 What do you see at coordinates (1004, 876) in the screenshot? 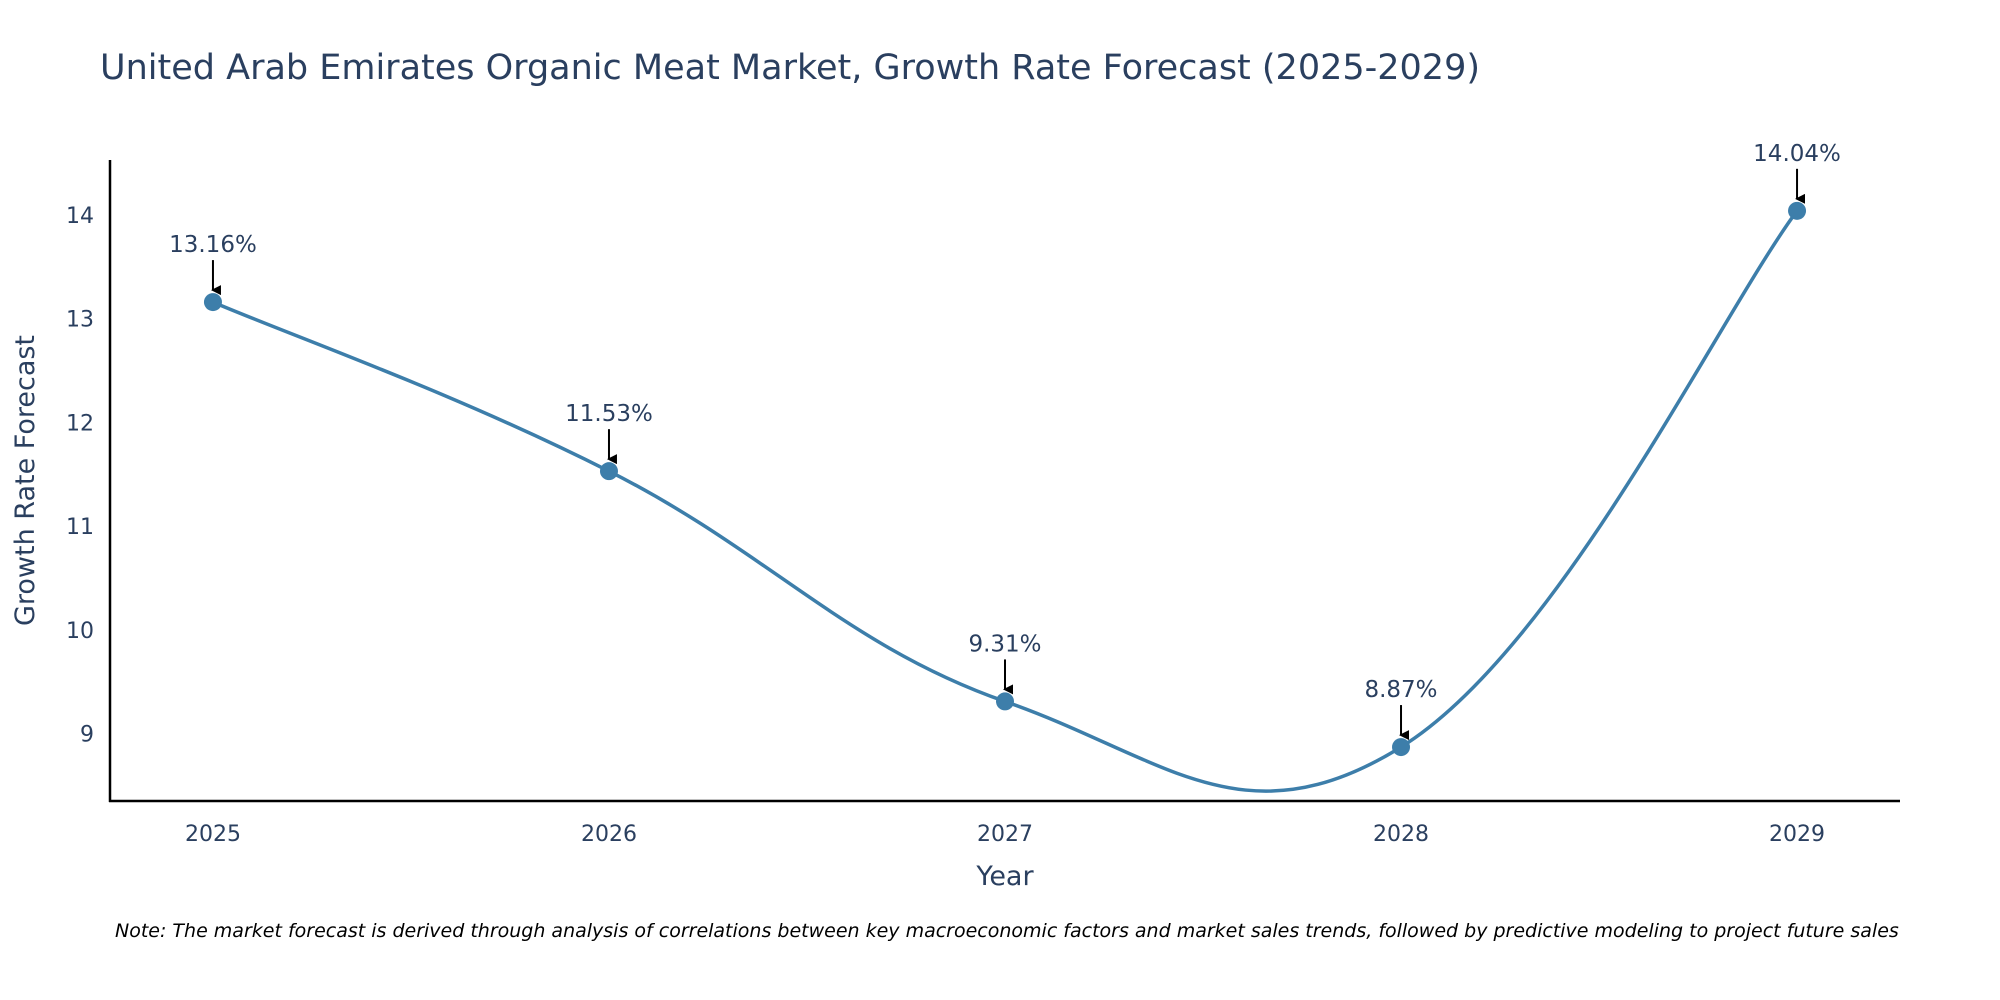
I see `x-axis-title: Year` at bounding box center [1004, 876].